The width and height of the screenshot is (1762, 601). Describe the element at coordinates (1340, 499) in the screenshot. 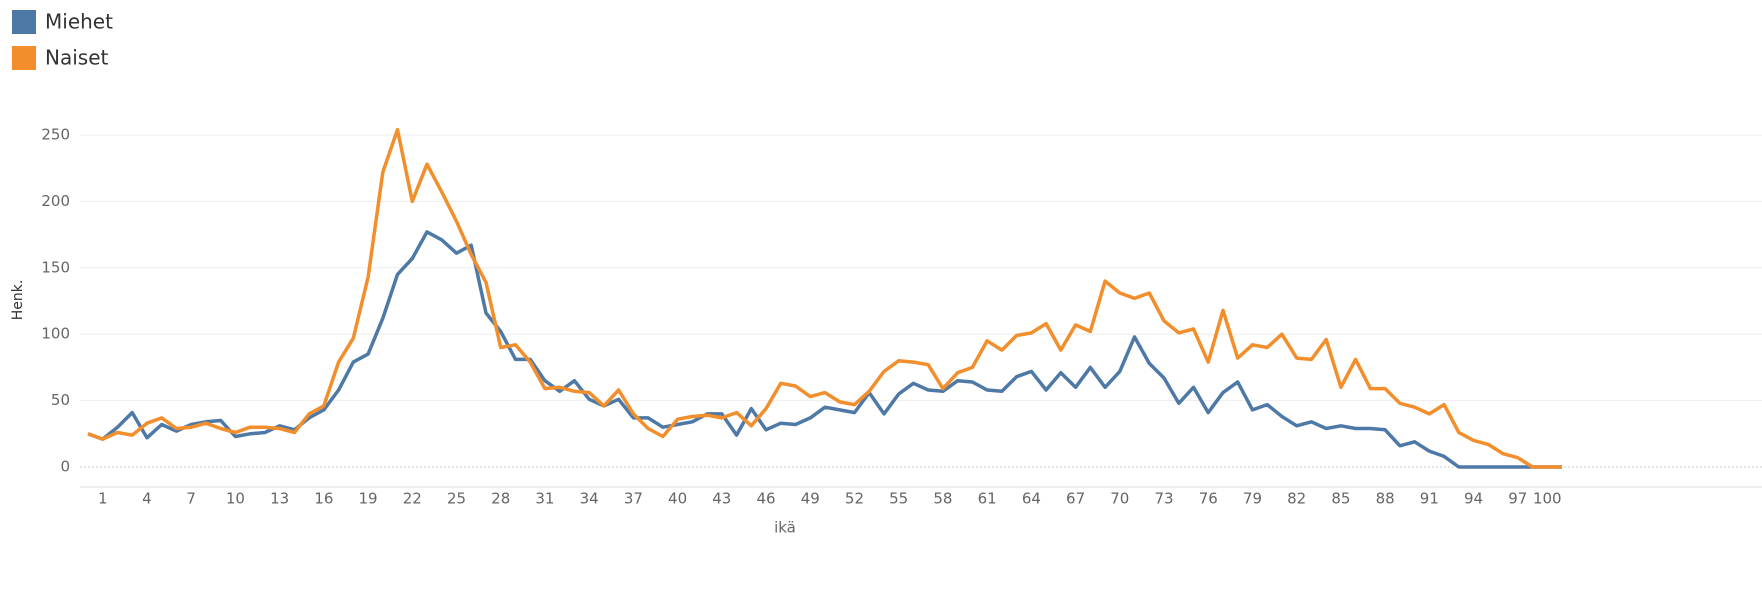

I see `x-tick-label: 85` at that location.